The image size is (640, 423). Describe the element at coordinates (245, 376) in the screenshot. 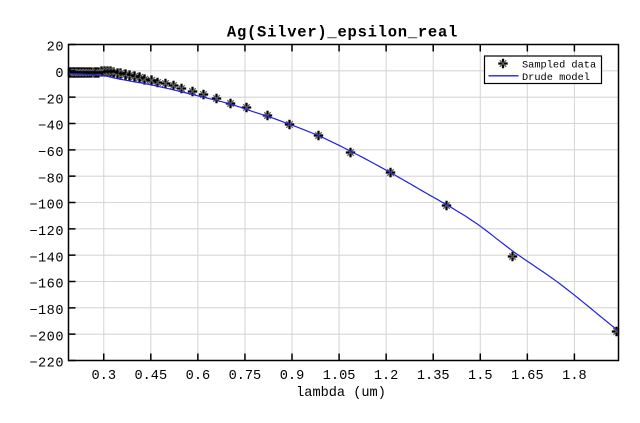

I see `svg-text: 0.75` at that location.